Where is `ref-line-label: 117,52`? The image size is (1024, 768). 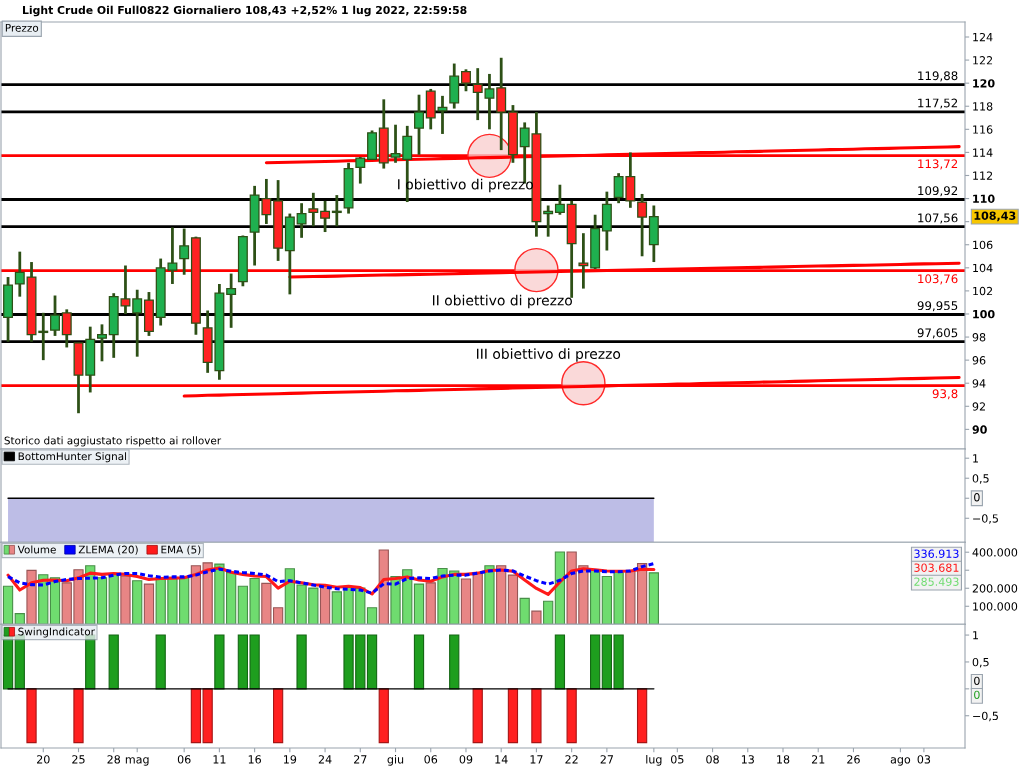 ref-line-label: 117,52 is located at coordinates (938, 103).